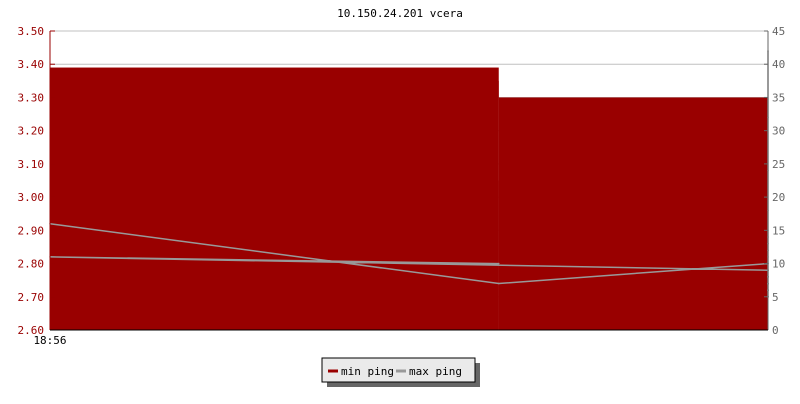 Image resolution: width=800 pixels, height=404 pixels. What do you see at coordinates (367, 371) in the screenshot?
I see `legend-label-min: min ping` at bounding box center [367, 371].